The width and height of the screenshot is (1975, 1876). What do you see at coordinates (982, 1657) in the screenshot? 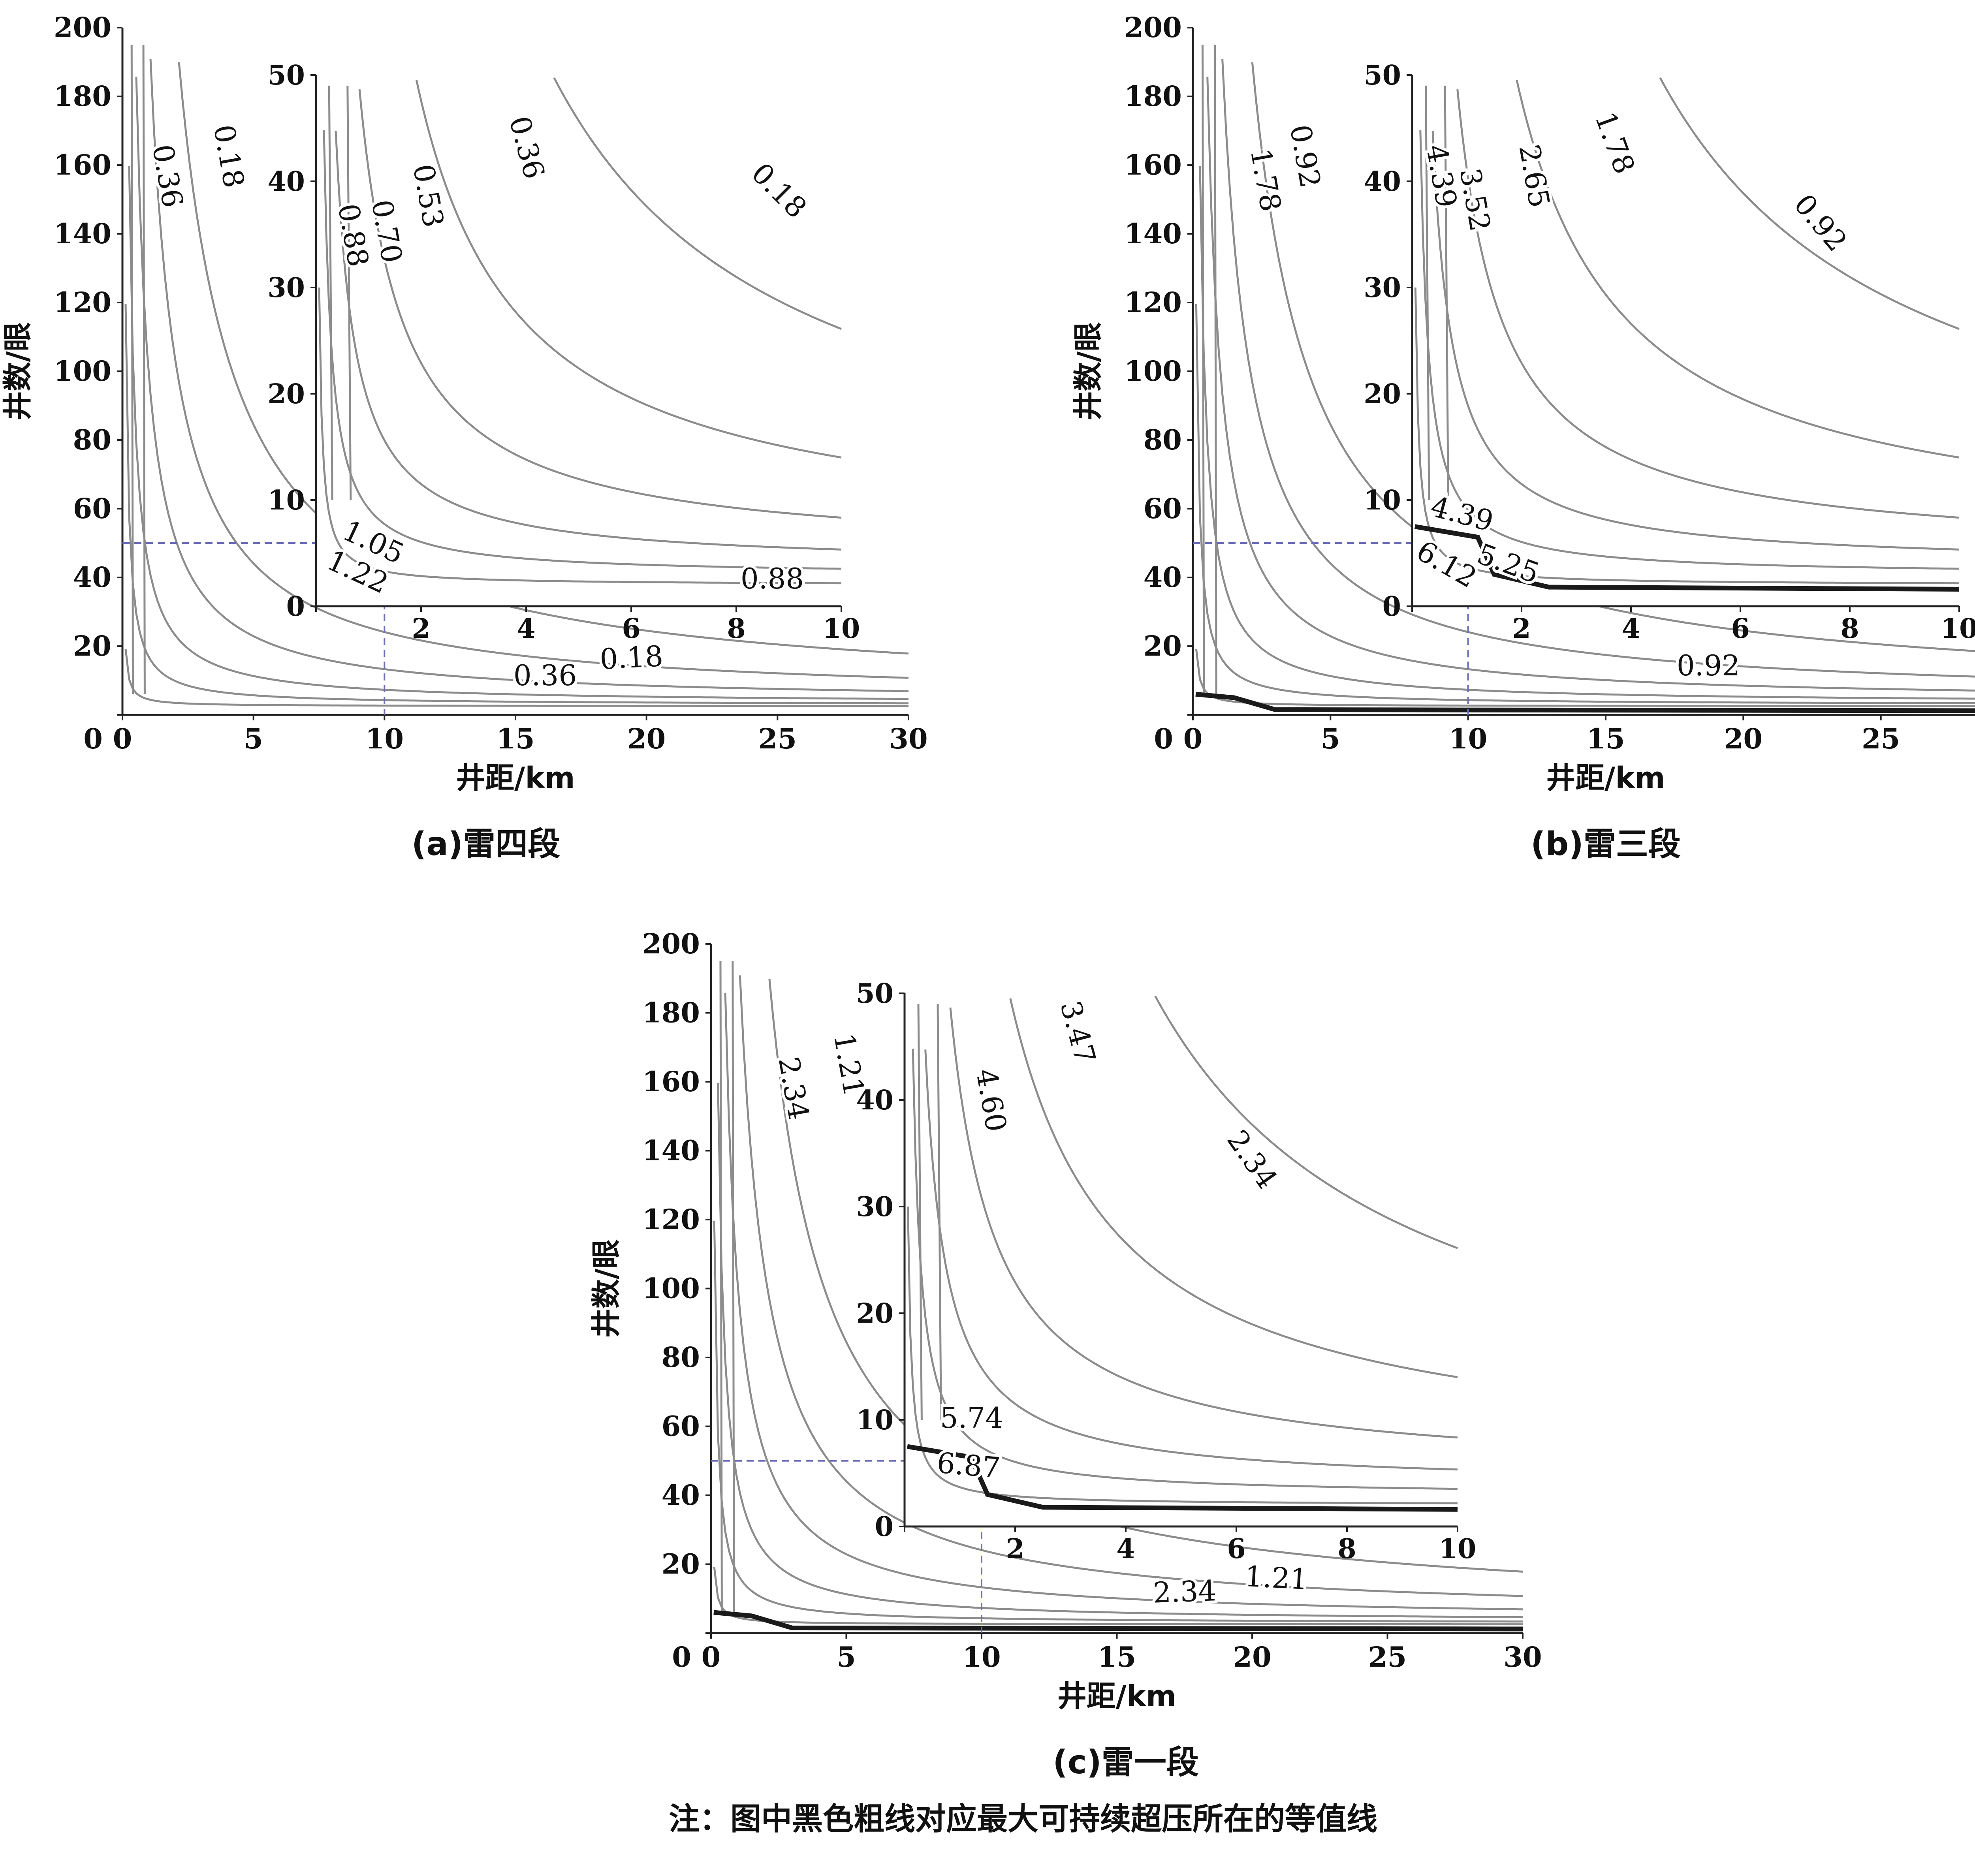
I see `panel-c-main-x-tick-label: 10` at bounding box center [982, 1657].